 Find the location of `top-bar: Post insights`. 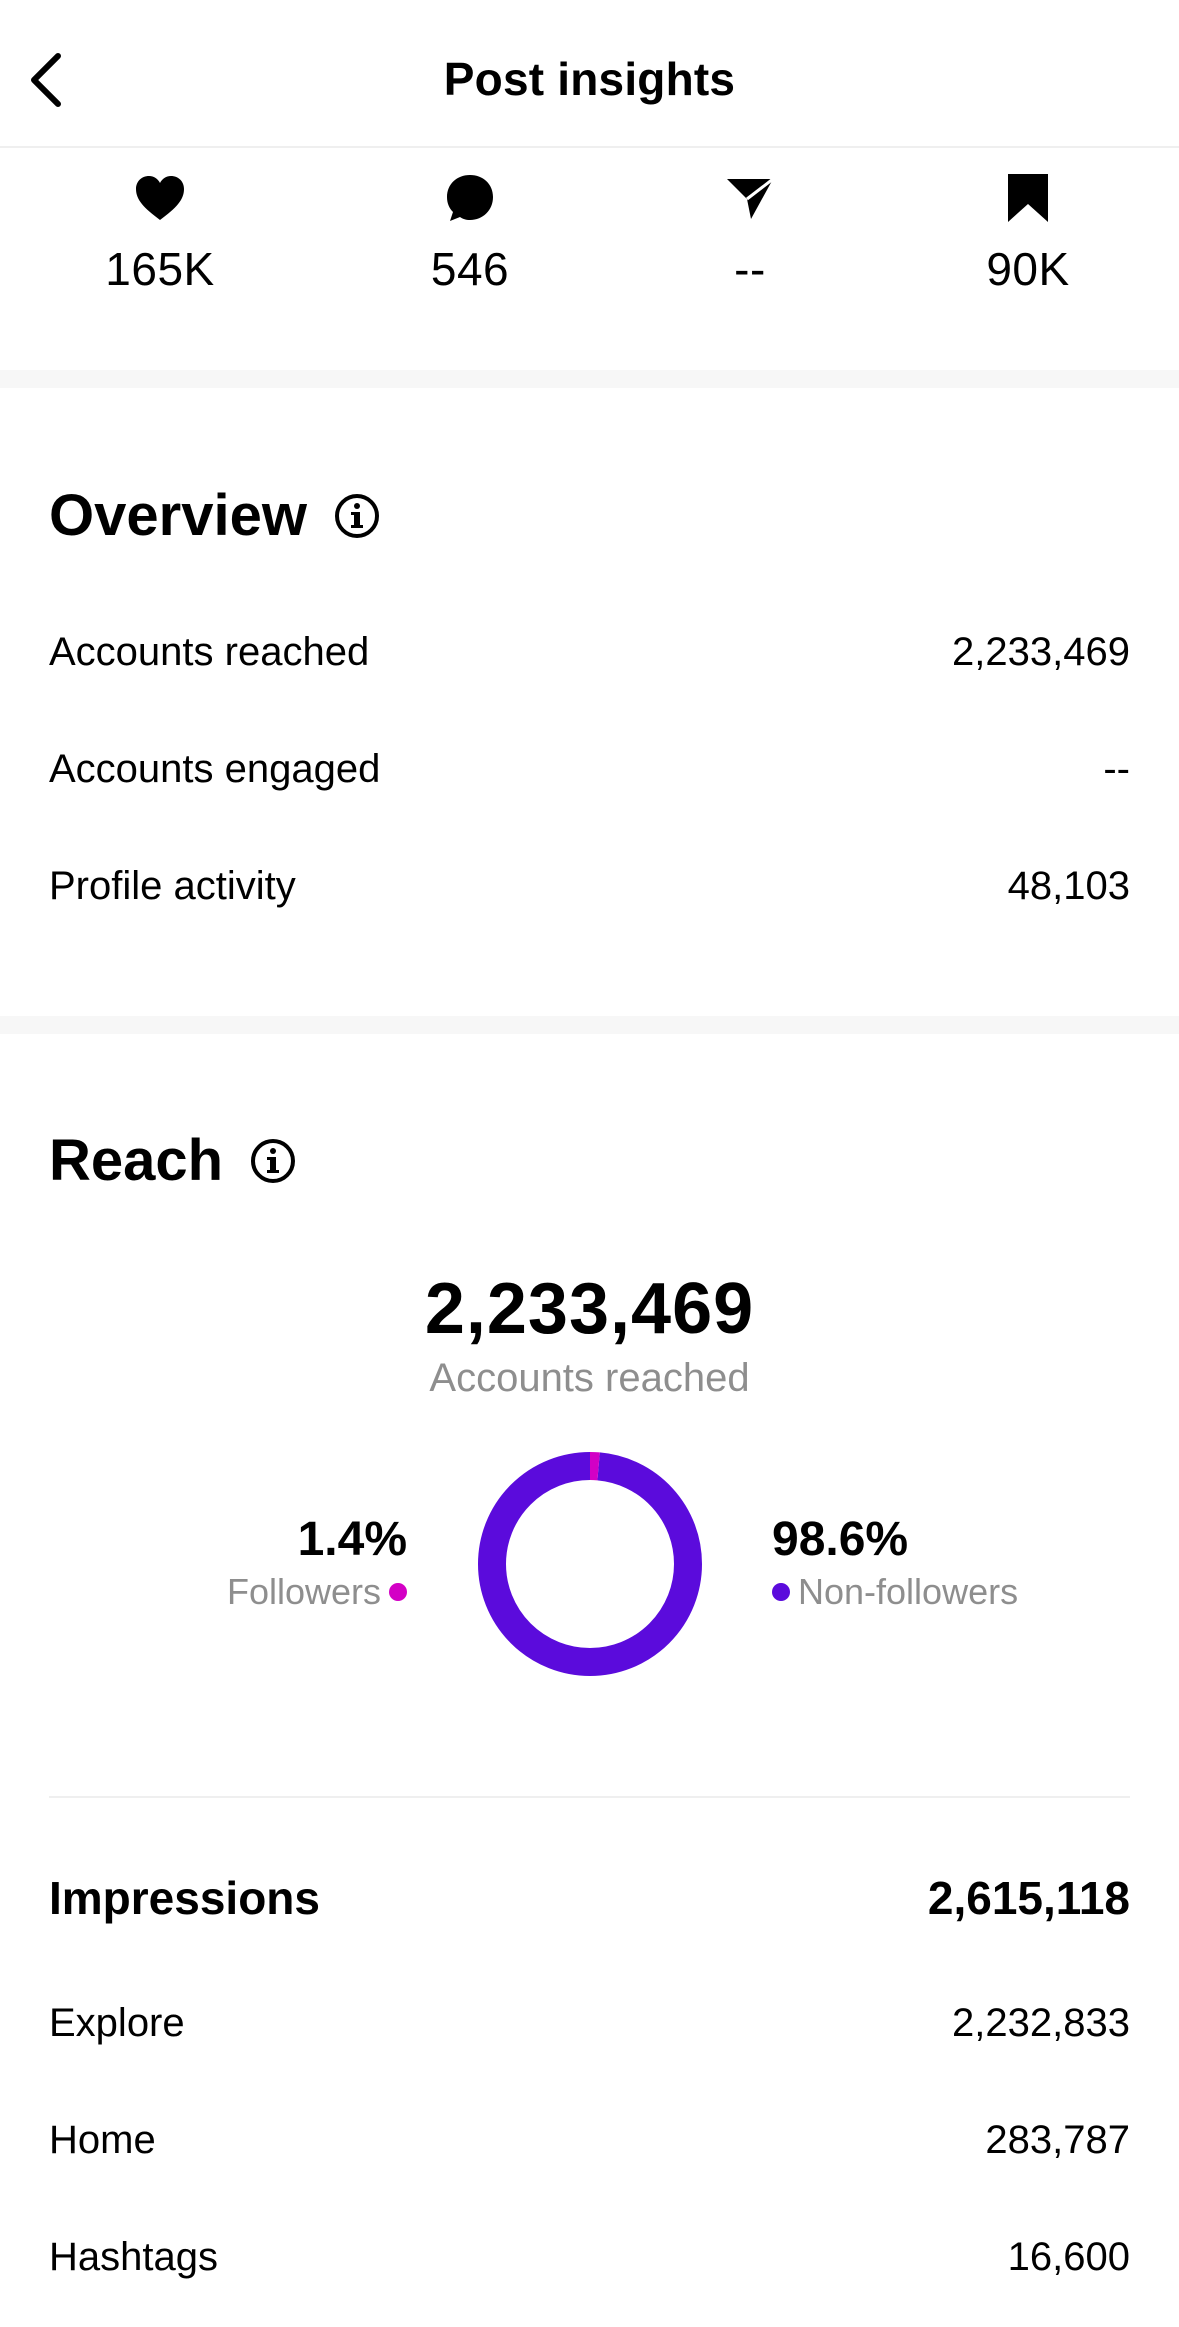

top-bar: Post insights is located at coordinates (589, 74).